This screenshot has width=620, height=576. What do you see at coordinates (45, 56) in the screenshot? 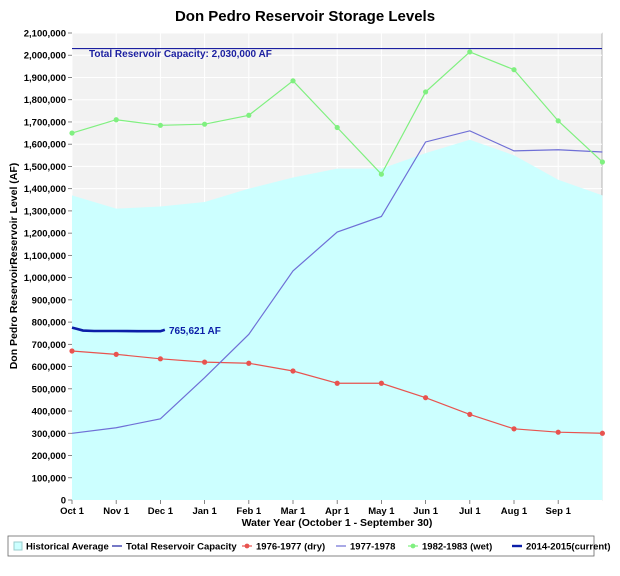
I see `y-tick-label: 2,000,000` at bounding box center [45, 56].